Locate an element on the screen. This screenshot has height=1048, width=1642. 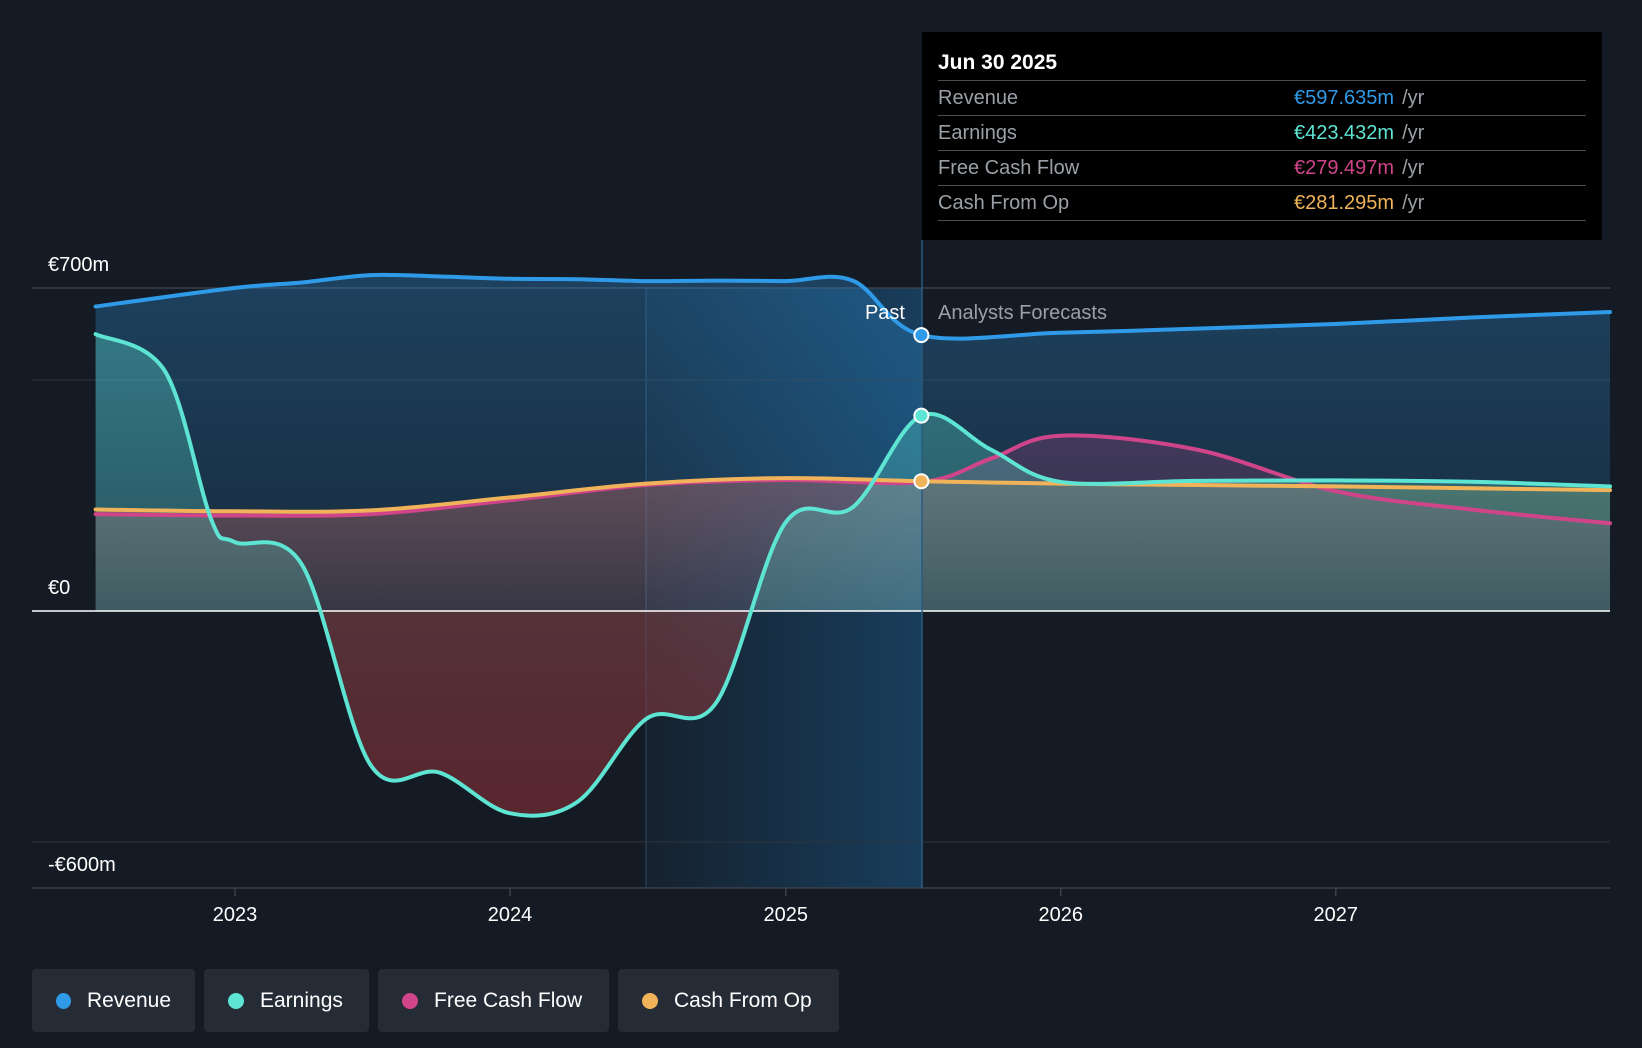
tooltip-row-cash-from-op: Cash From Op €281.295m /yr is located at coordinates (1262, 203).